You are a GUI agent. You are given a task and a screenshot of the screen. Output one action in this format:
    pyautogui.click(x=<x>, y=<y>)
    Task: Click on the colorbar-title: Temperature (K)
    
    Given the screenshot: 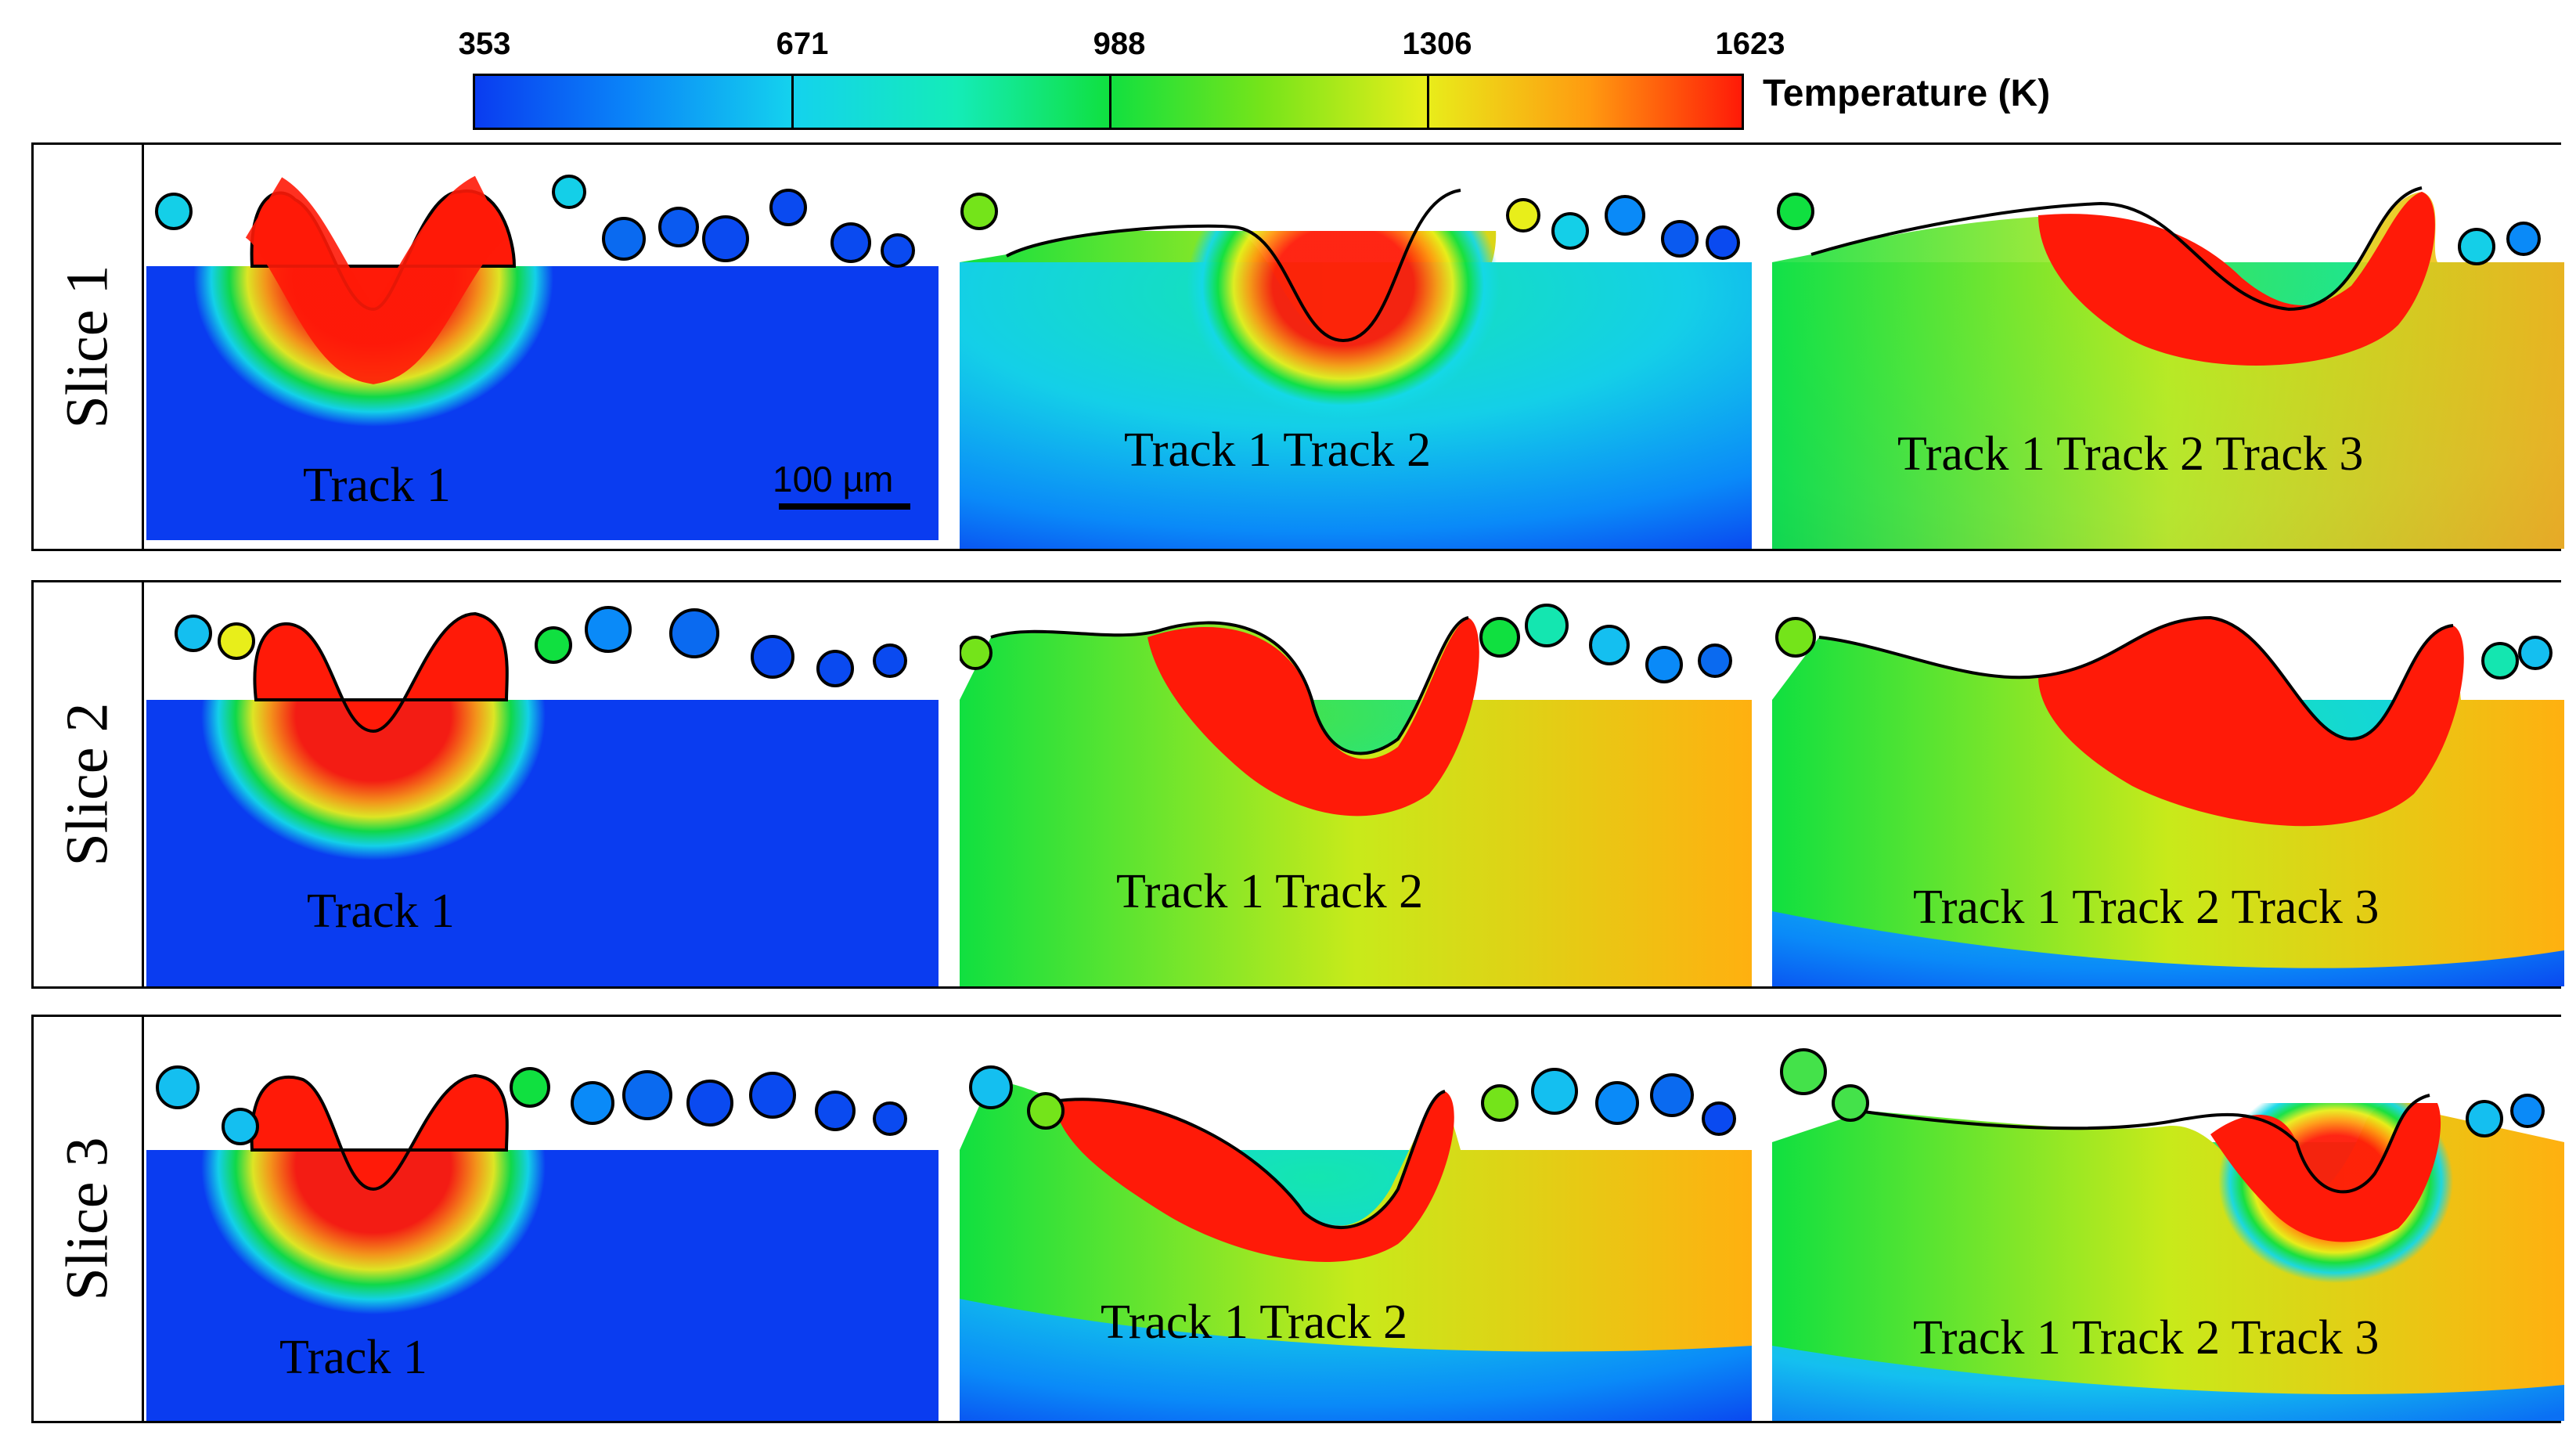 What is the action you would take?
    pyautogui.click(x=1907, y=94)
    